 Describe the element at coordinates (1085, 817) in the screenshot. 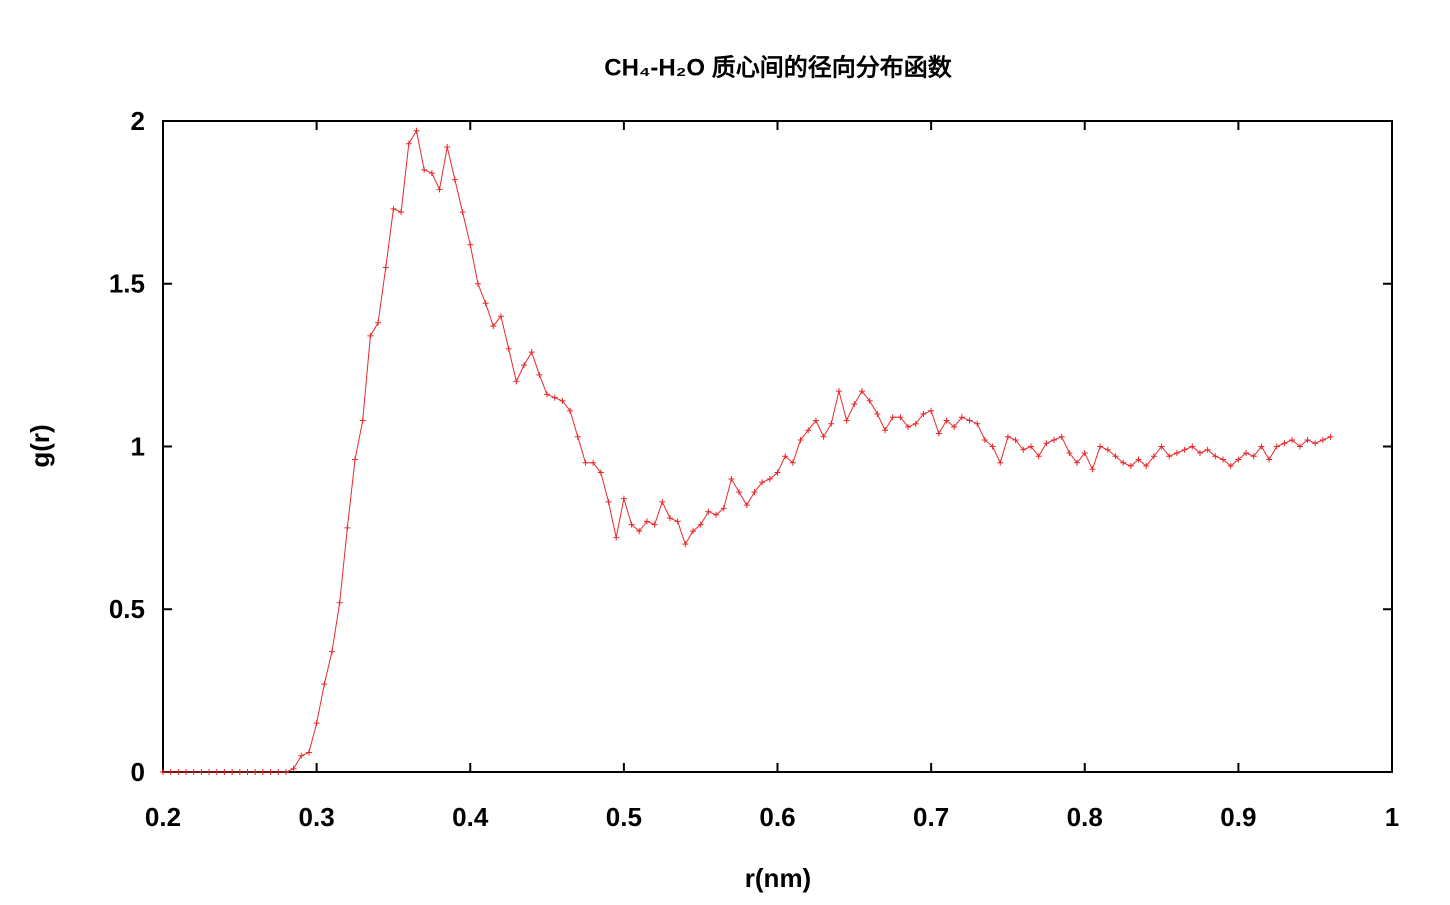

I see `x-tick-label: 0.8` at that location.